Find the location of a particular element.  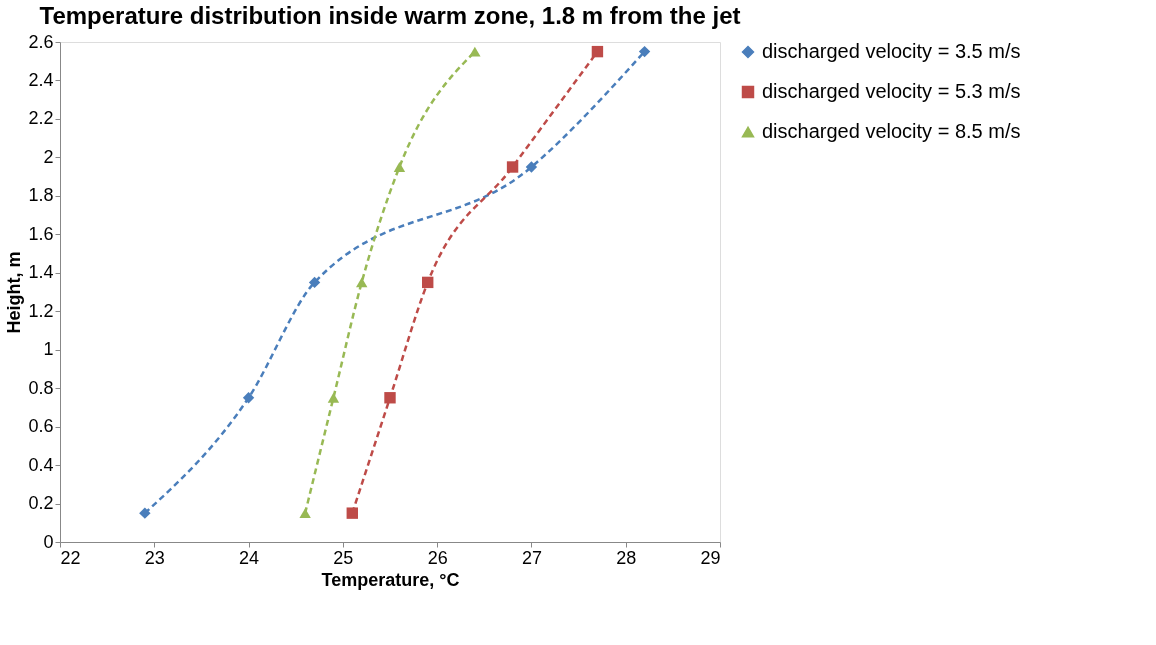

y-tick-label: 1.2 is located at coordinates (41, 310).